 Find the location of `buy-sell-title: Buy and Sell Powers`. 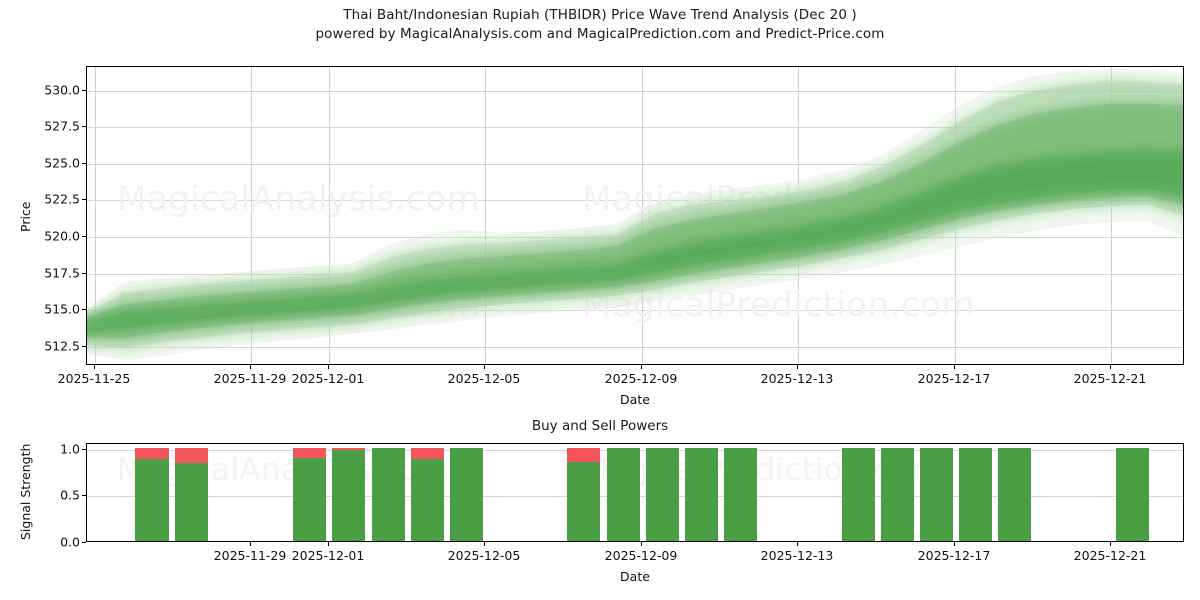

buy-sell-title: Buy and Sell Powers is located at coordinates (600, 426).